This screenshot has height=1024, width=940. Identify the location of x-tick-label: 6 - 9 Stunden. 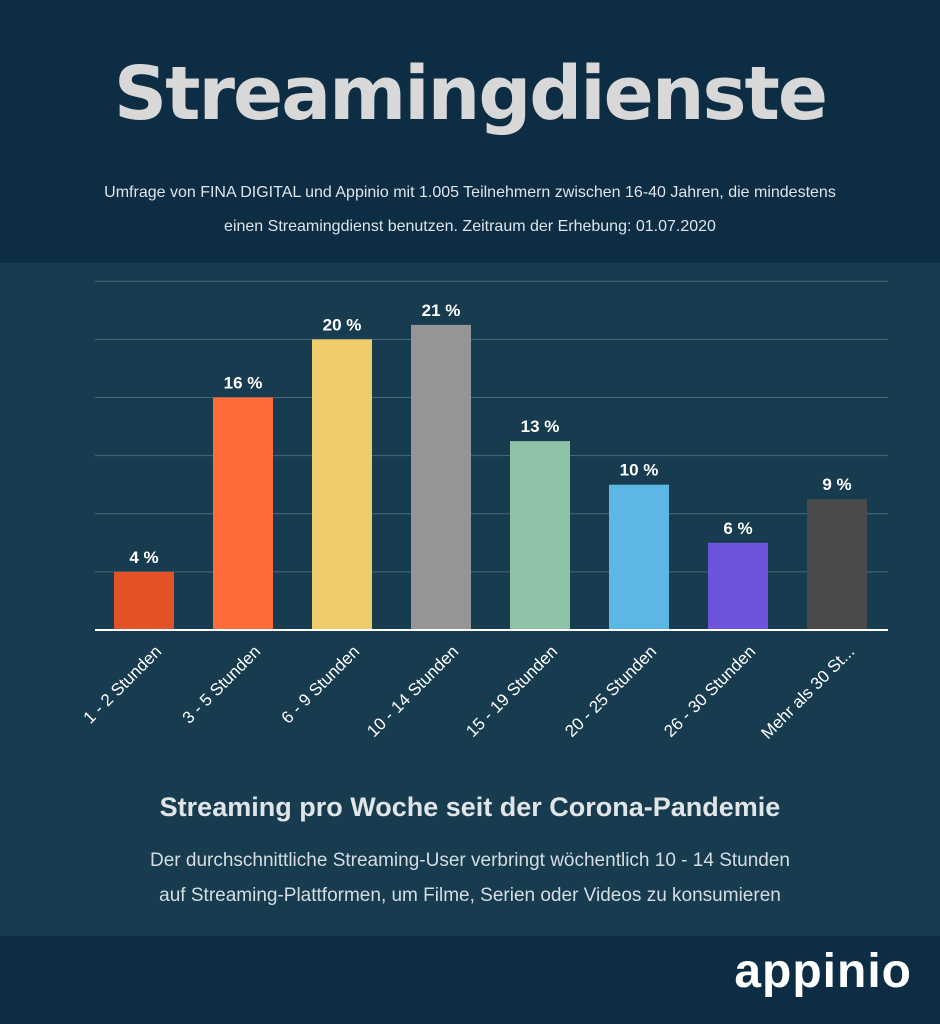
(321, 685).